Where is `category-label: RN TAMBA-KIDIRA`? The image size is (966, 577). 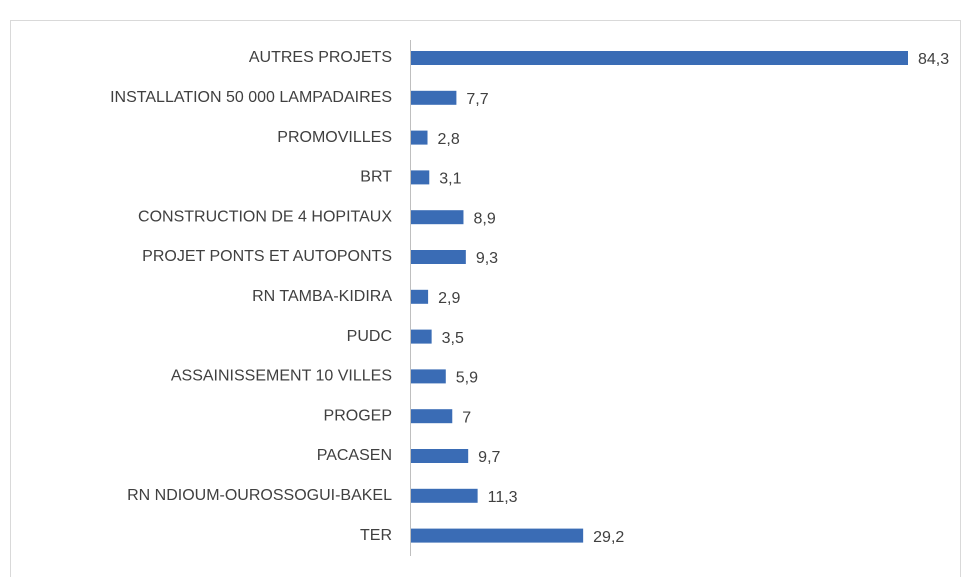 category-label: RN TAMBA-KIDIRA is located at coordinates (322, 296).